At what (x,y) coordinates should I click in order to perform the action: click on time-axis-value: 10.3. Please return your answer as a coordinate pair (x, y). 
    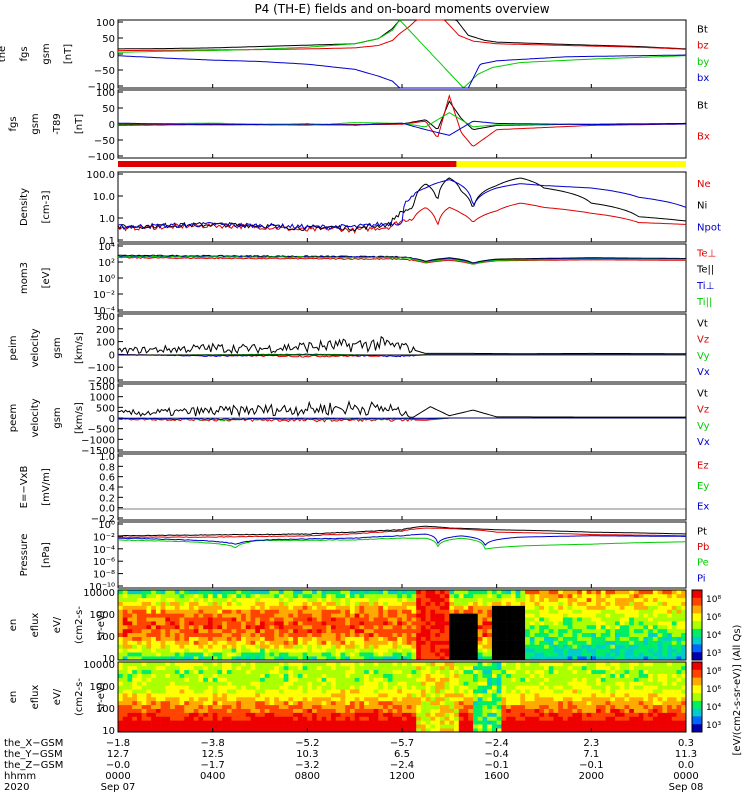
    Looking at the image, I should click on (307, 754).